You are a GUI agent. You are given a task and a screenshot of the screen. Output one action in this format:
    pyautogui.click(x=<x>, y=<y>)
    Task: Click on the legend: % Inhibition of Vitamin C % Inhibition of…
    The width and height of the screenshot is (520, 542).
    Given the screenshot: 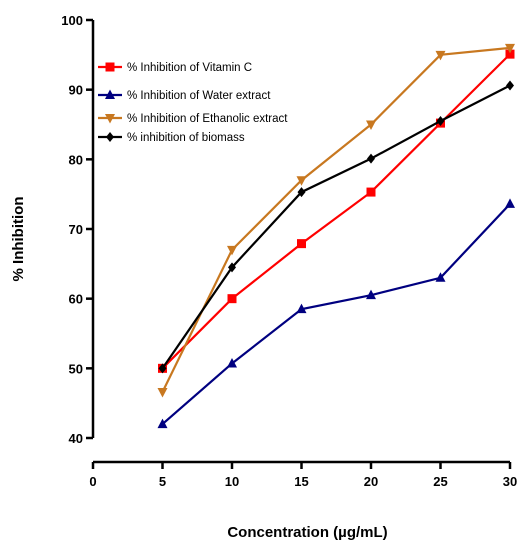 What is the action you would take?
    pyautogui.click(x=193, y=103)
    